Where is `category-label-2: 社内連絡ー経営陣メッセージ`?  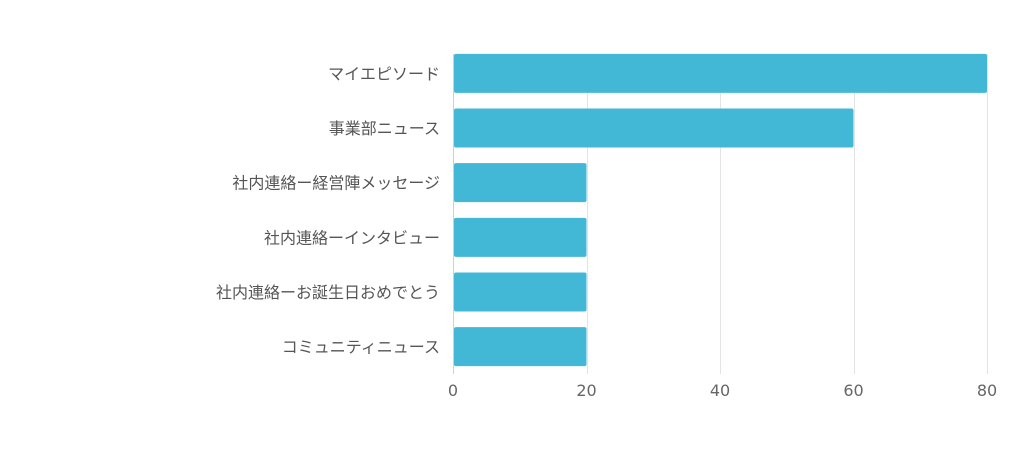
category-label-2: 社内連絡ー経営陣メッセージ is located at coordinates (336, 183).